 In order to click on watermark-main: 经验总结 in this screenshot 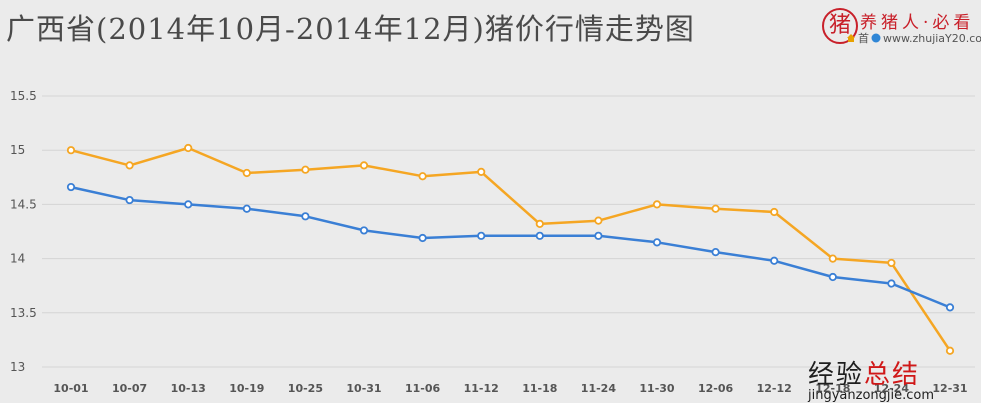, I will do `click(871, 372)`.